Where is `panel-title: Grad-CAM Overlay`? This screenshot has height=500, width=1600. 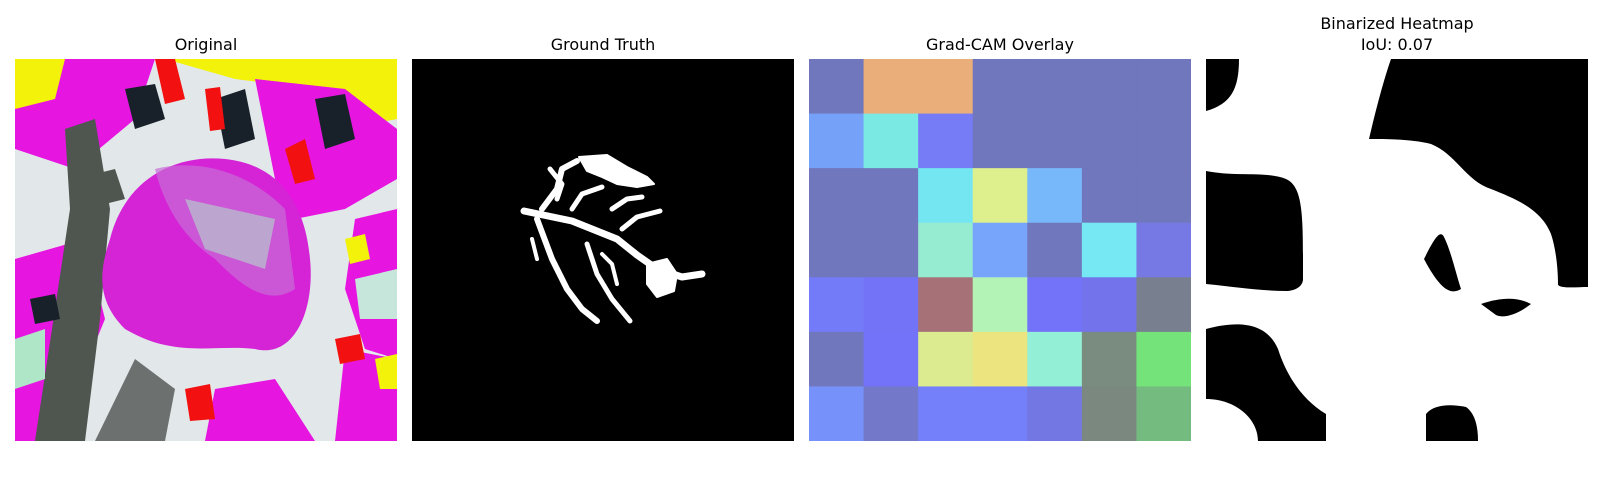 panel-title: Grad-CAM Overlay is located at coordinates (1000, 44).